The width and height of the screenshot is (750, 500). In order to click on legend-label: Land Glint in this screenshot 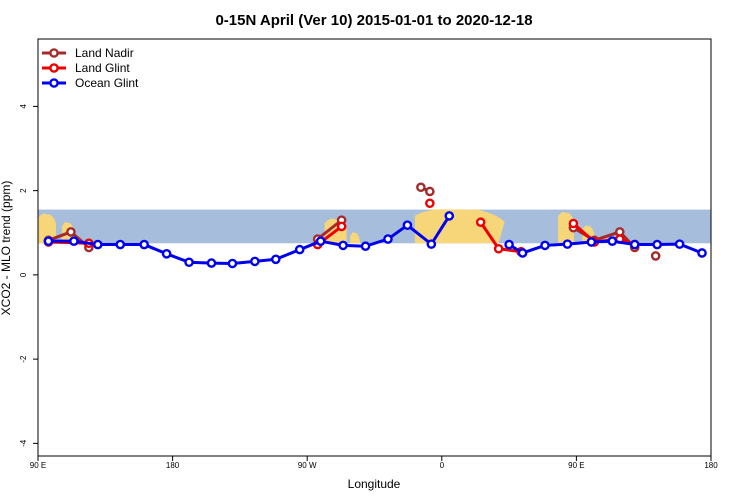, I will do `click(102, 68)`.